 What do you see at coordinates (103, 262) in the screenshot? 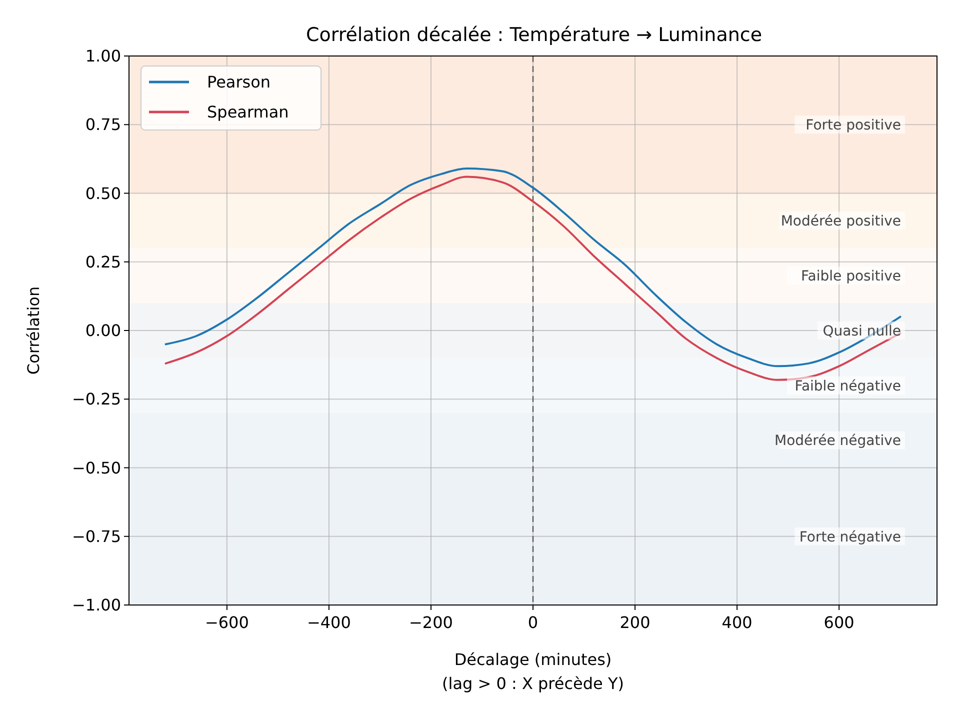
I see `y-tick-label: 0.25` at bounding box center [103, 262].